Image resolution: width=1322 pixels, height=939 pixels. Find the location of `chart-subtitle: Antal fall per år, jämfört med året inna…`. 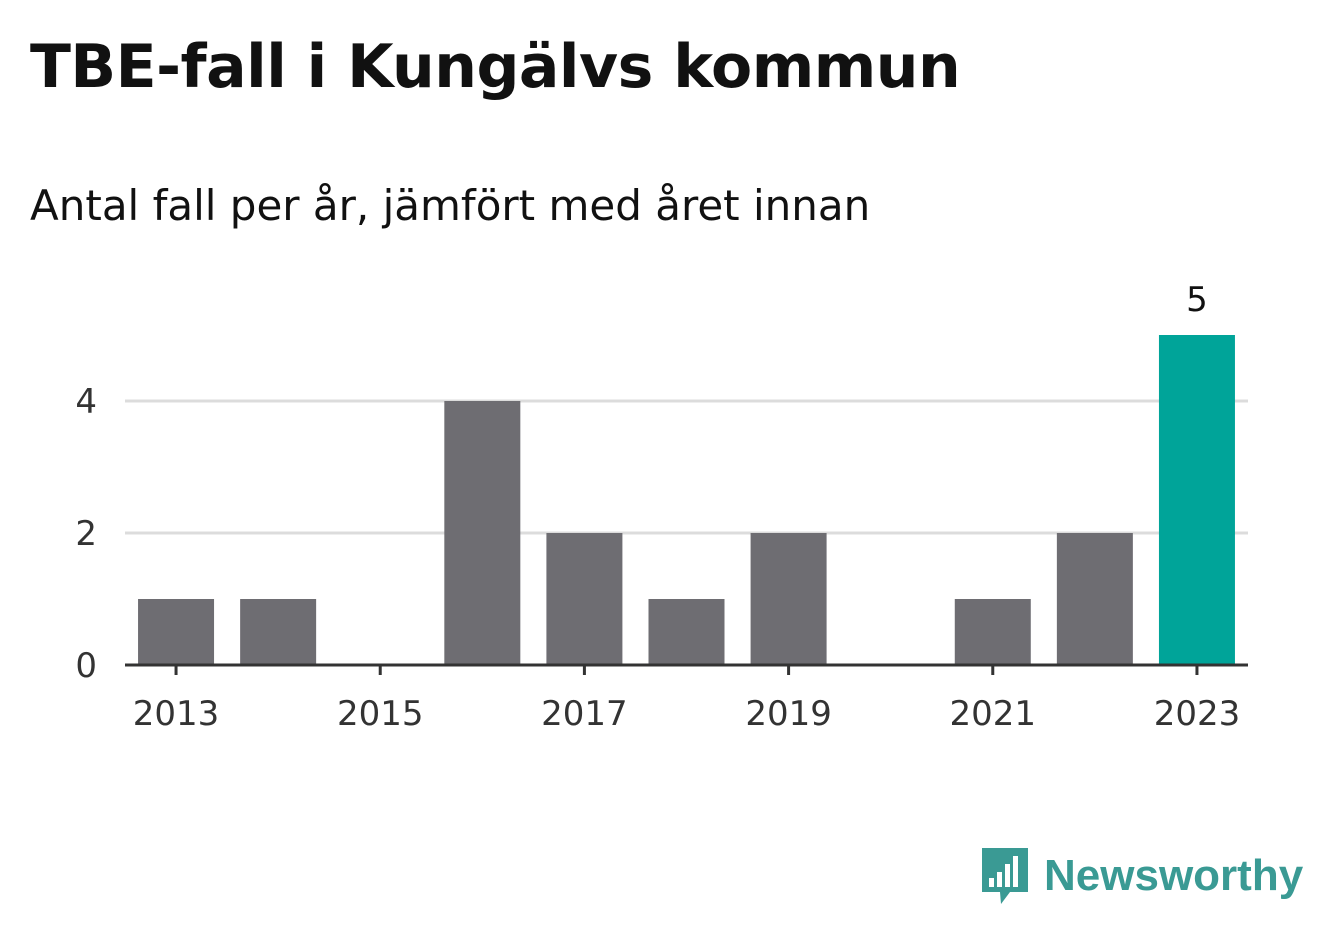

chart-subtitle: Antal fall per år, jämfört med året inna… is located at coordinates (450, 205).